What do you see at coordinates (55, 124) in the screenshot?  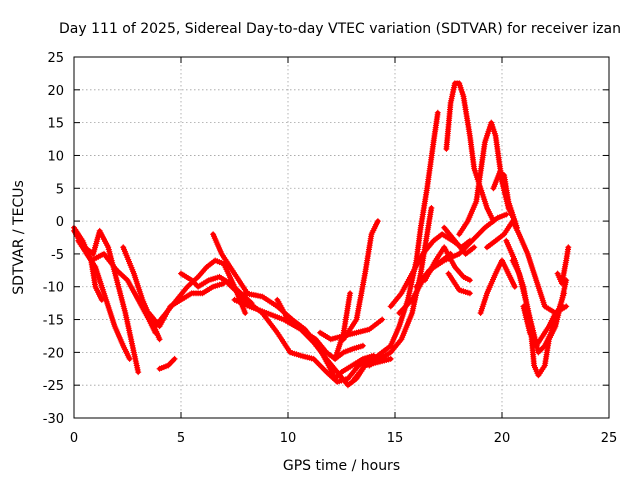 I see `y-tick-label: 15` at bounding box center [55, 124].